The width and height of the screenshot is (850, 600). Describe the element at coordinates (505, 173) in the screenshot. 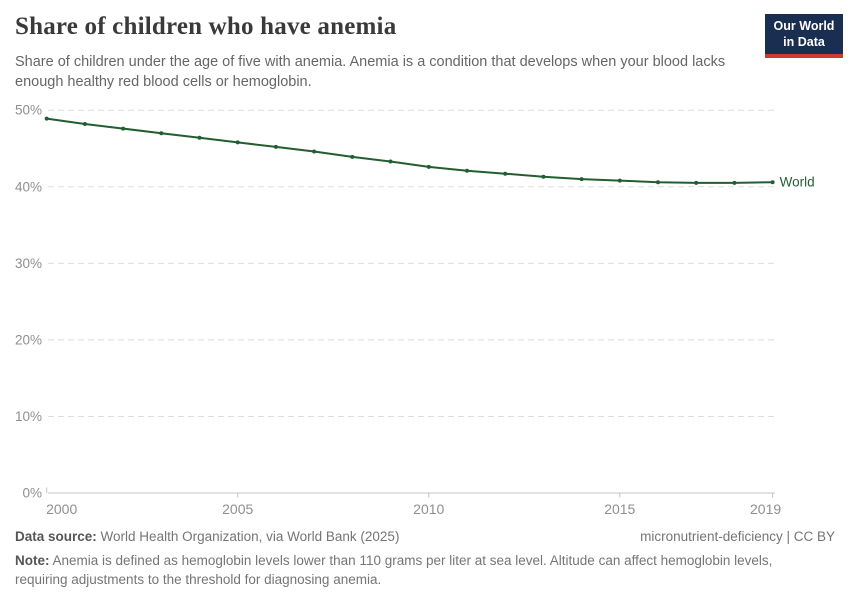

I see `data-point-2012` at that location.